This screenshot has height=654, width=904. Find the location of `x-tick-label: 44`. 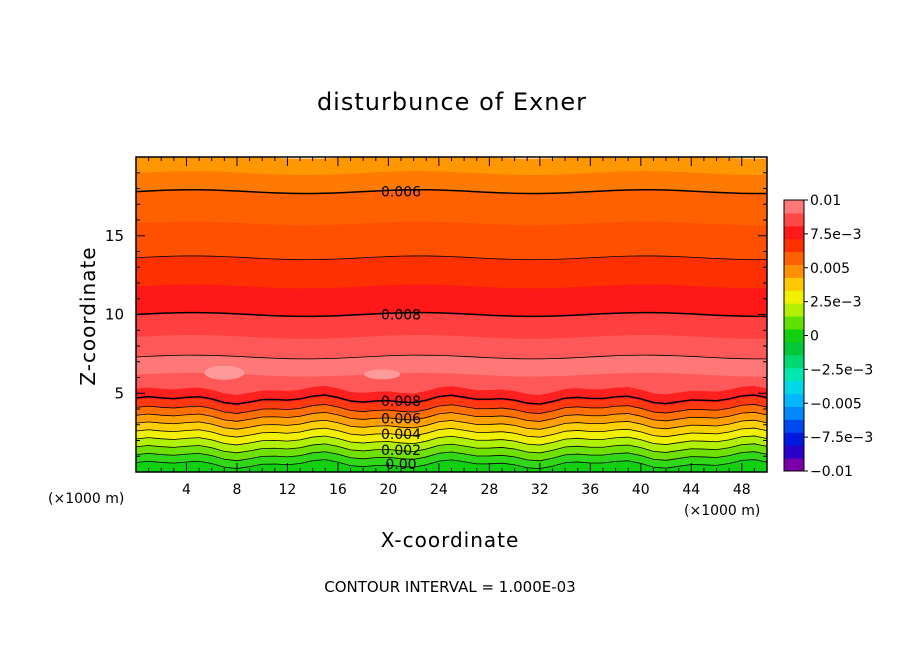

x-tick-label: 44 is located at coordinates (691, 490).